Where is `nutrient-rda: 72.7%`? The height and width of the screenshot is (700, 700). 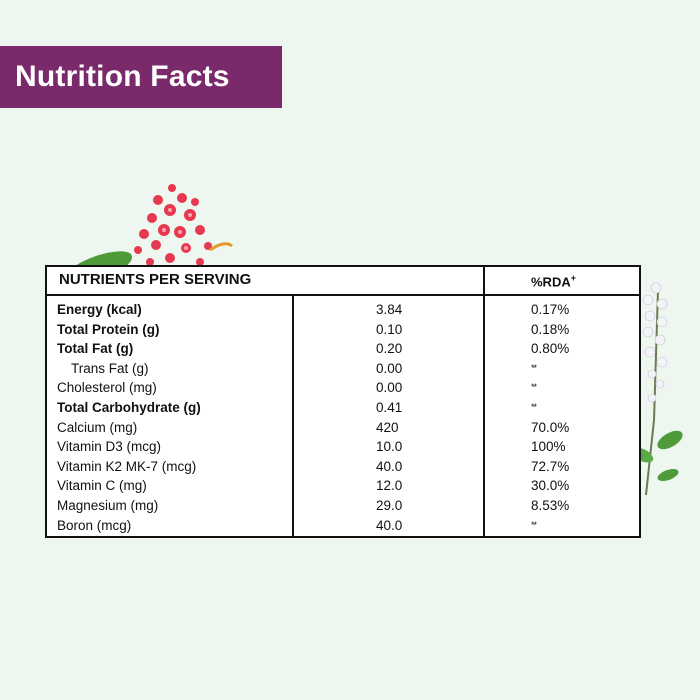
nutrient-rda: 72.7% is located at coordinates (550, 466).